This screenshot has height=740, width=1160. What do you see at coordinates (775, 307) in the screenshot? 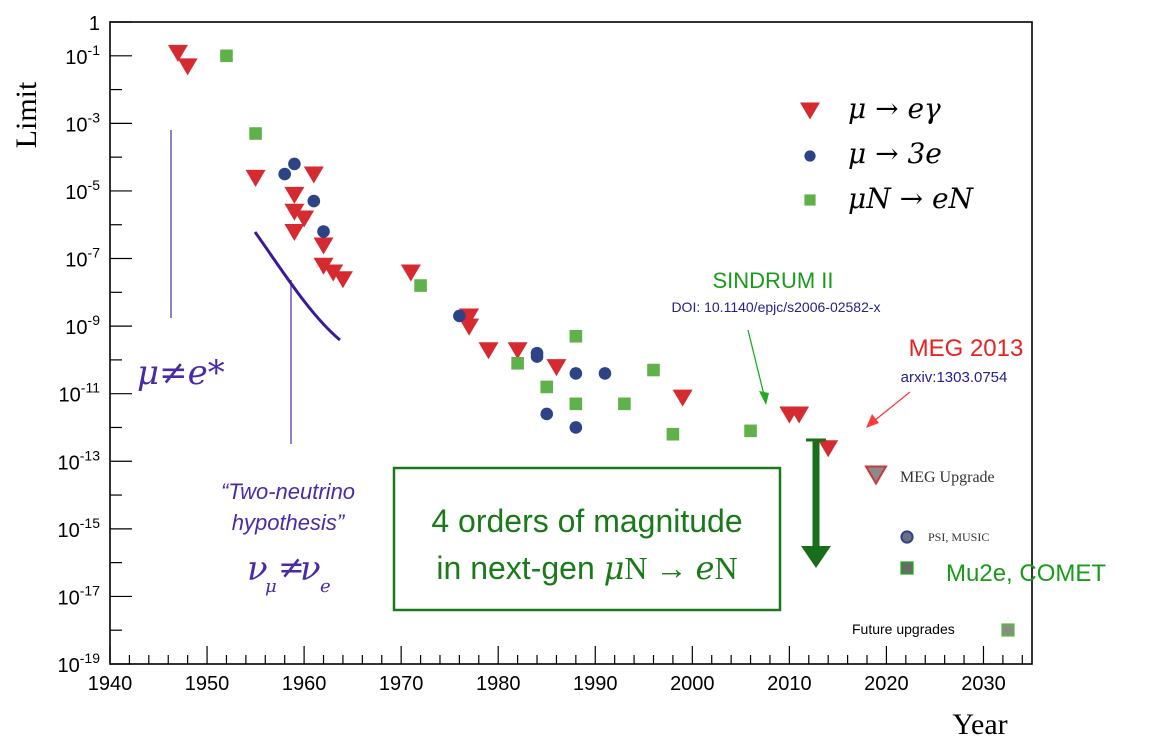
I see `sindrum-doi: DOI: 10.1140/epjc/s2006-02582-x` at bounding box center [775, 307].